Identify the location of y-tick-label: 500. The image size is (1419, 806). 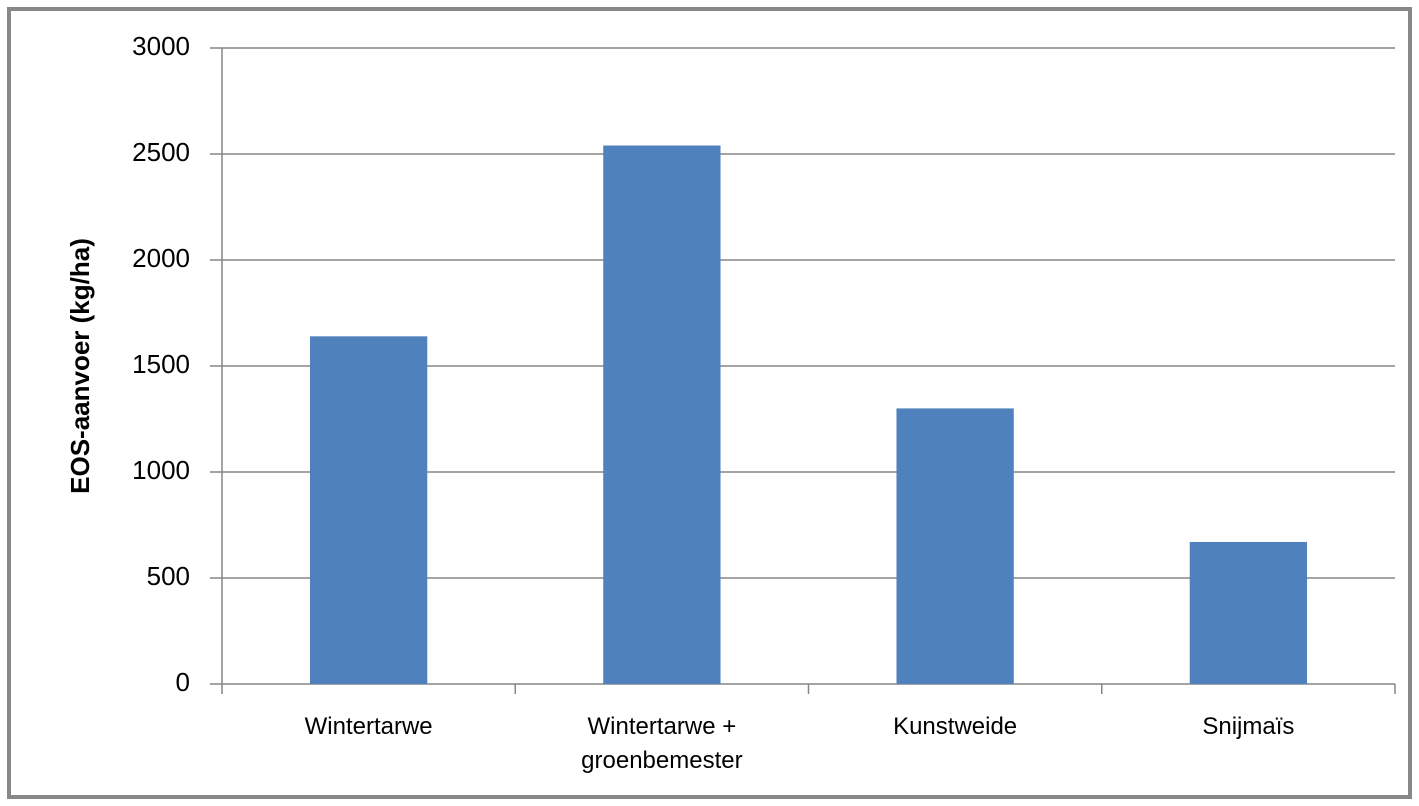
(168, 576).